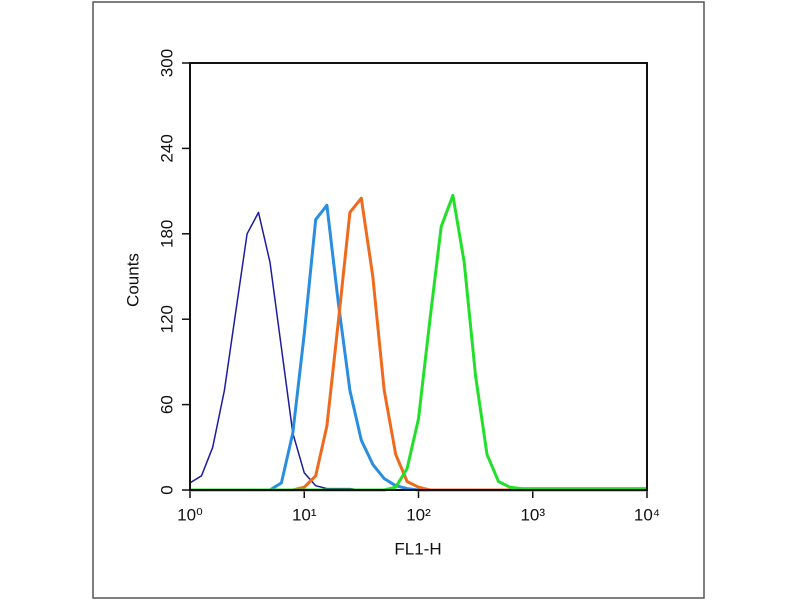  What do you see at coordinates (166, 63) in the screenshot?
I see `y-tick-label: 300` at bounding box center [166, 63].